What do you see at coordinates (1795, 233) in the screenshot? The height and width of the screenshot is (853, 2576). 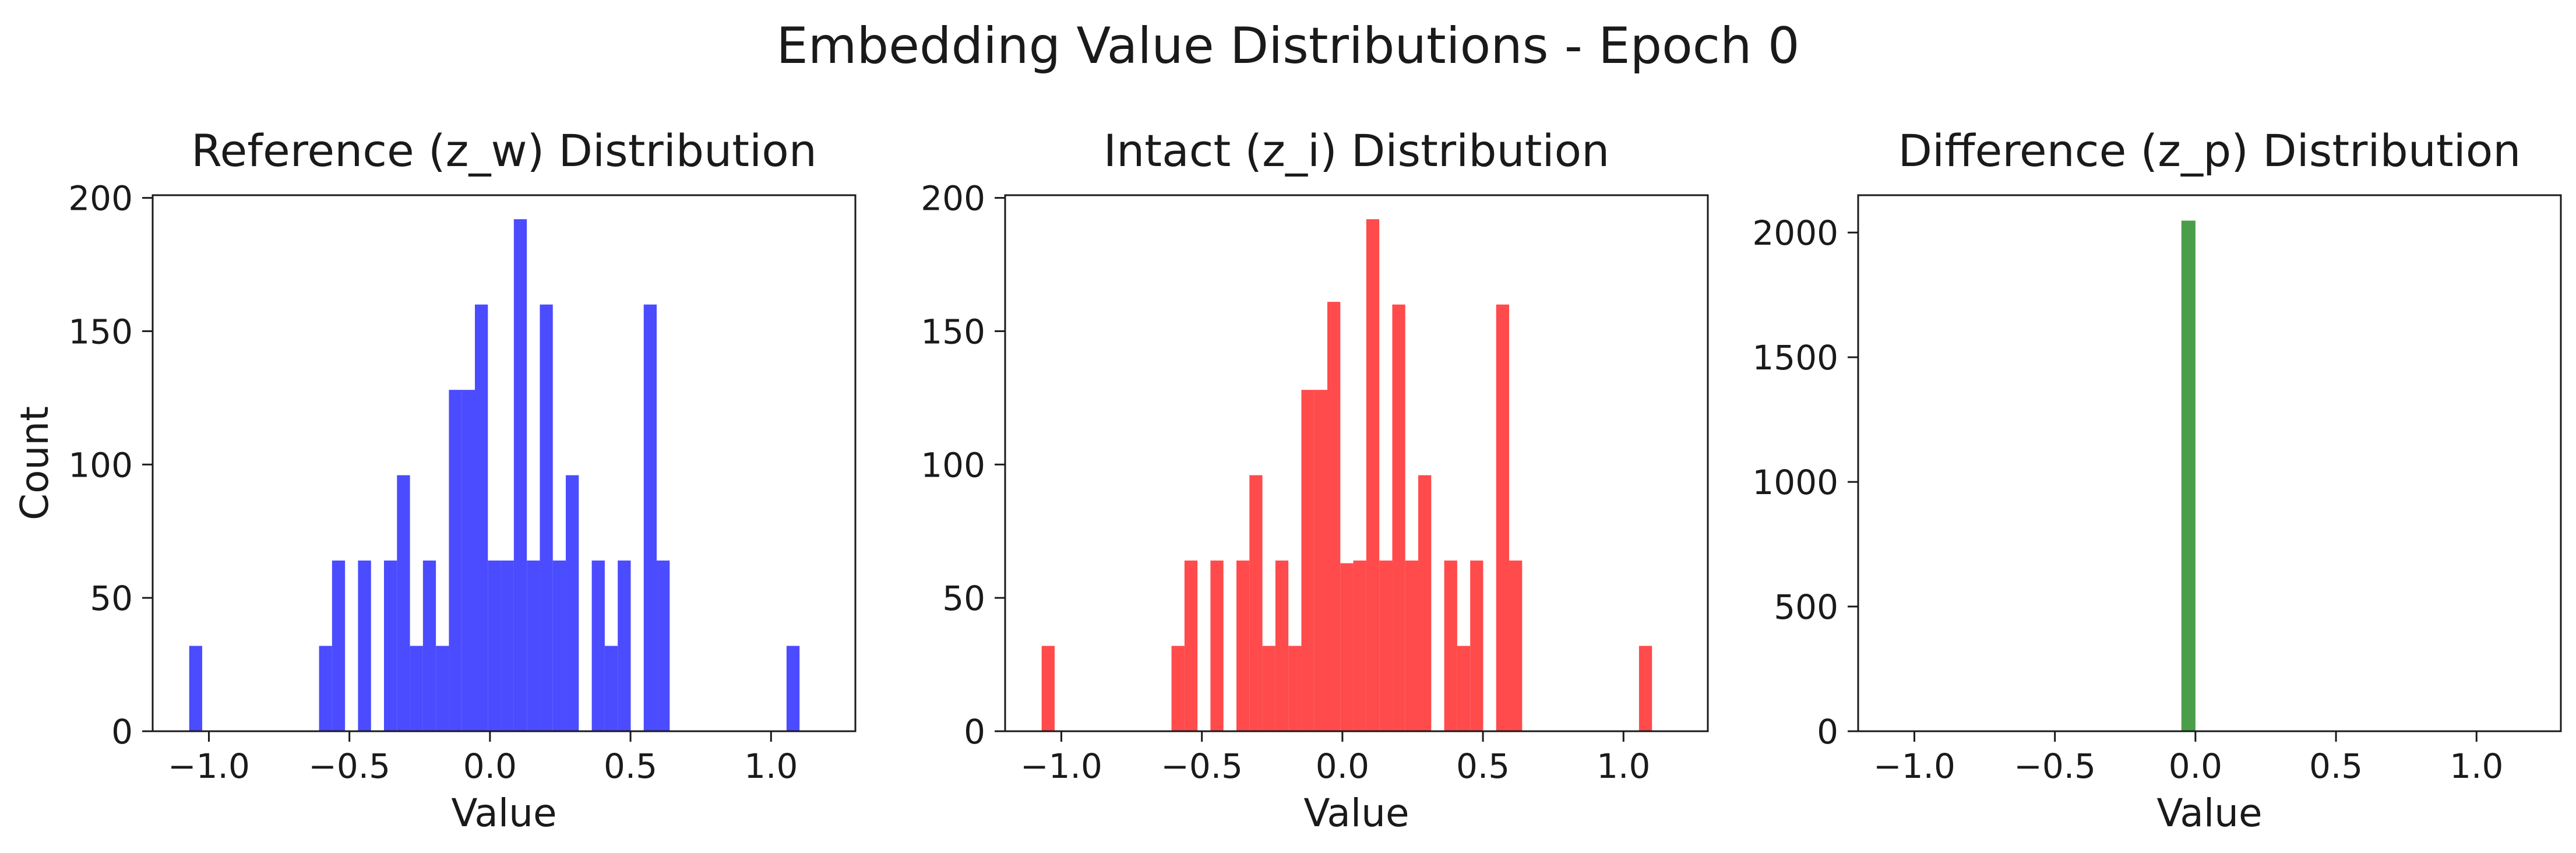 I see `y-tick-label: 2000` at bounding box center [1795, 233].